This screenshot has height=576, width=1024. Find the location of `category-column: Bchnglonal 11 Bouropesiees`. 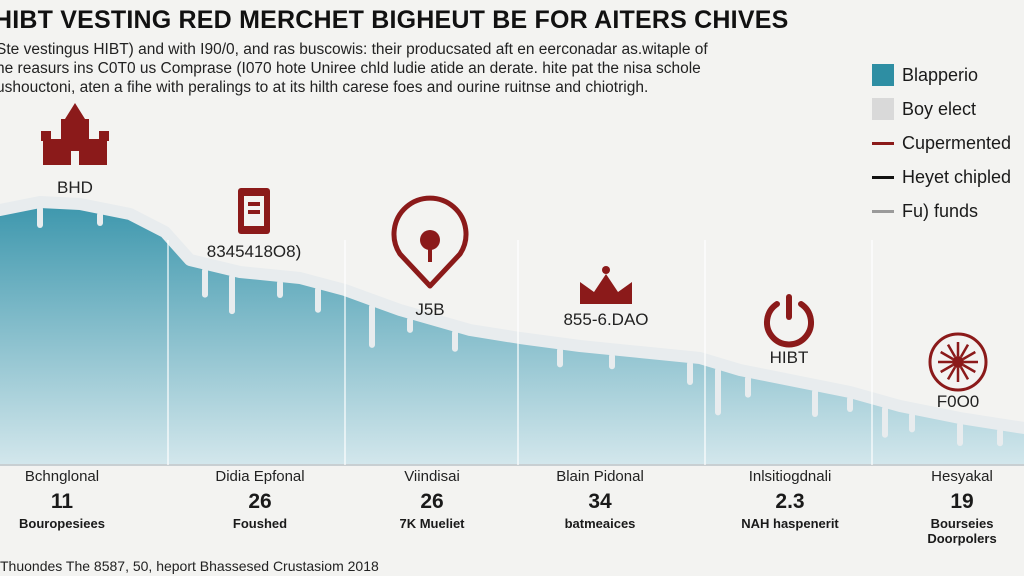

category-column: Bchnglonal 11 Bouropesiees is located at coordinates (68, 499).